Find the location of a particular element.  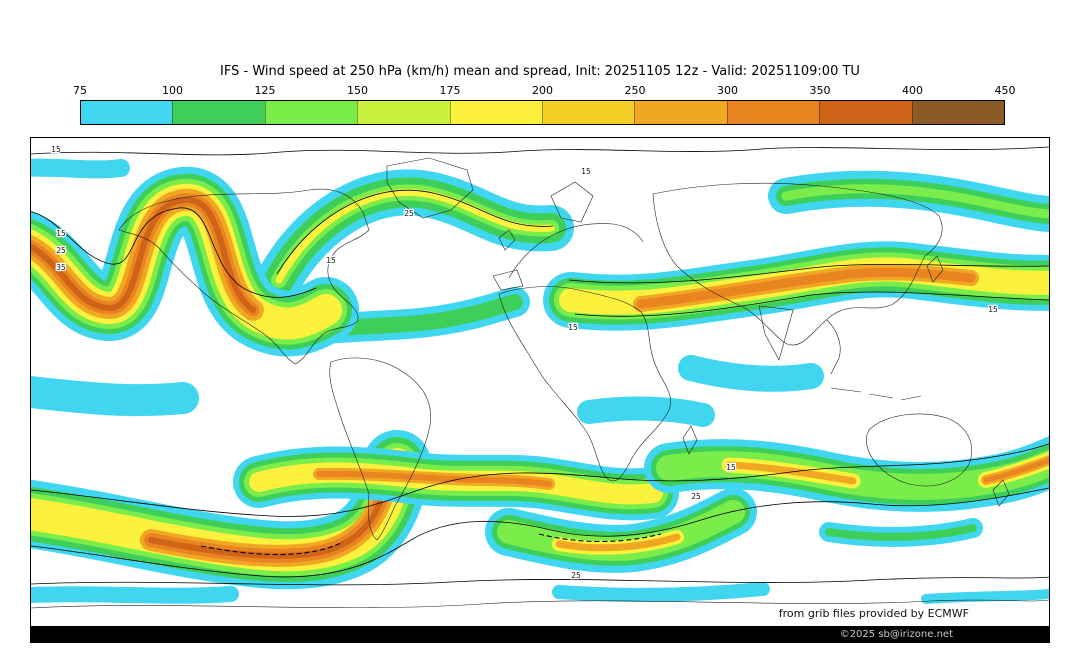

colorbar-tick: 75 is located at coordinates (80, 90).